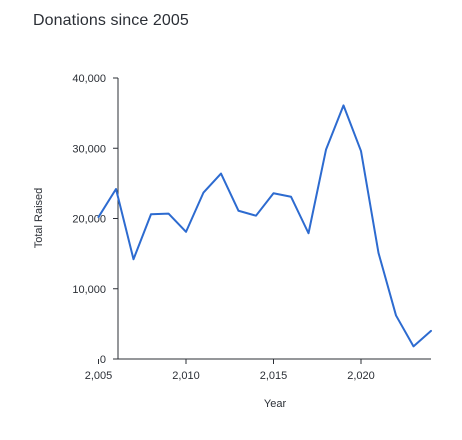  What do you see at coordinates (89, 220) in the screenshot?
I see `y-tick-label: 20,000` at bounding box center [89, 220].